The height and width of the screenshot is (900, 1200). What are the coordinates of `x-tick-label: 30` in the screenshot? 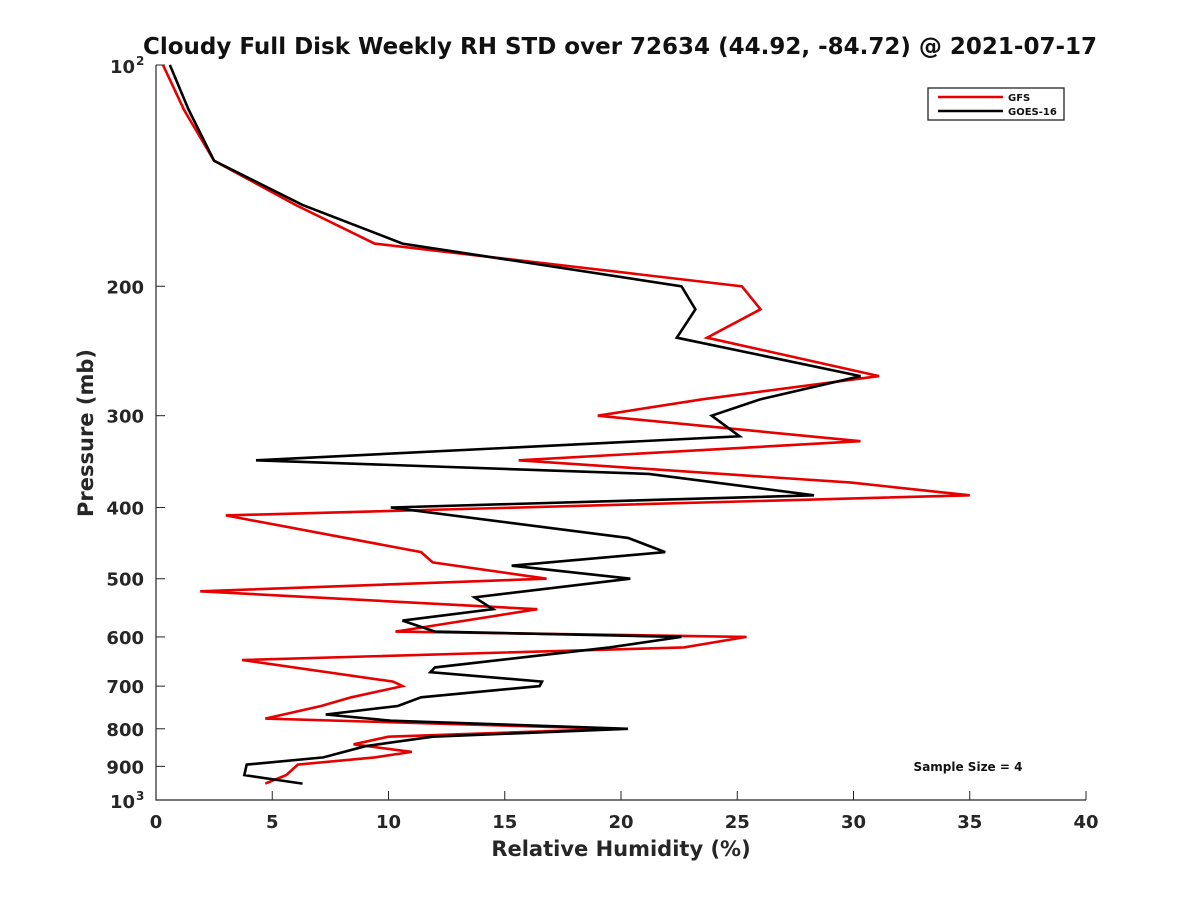 It's located at (853, 822).